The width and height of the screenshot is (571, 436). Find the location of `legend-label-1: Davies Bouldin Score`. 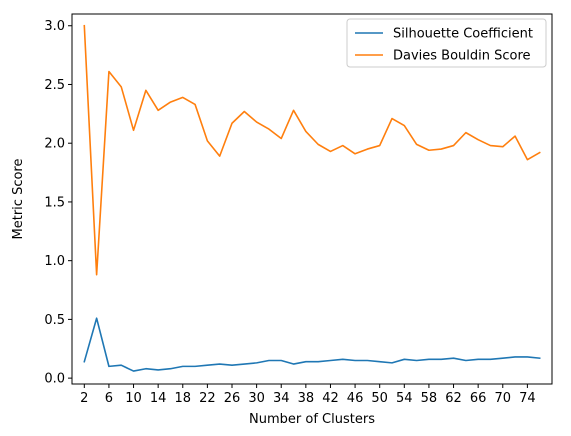

legend-label-1: Davies Bouldin Score is located at coordinates (462, 56).